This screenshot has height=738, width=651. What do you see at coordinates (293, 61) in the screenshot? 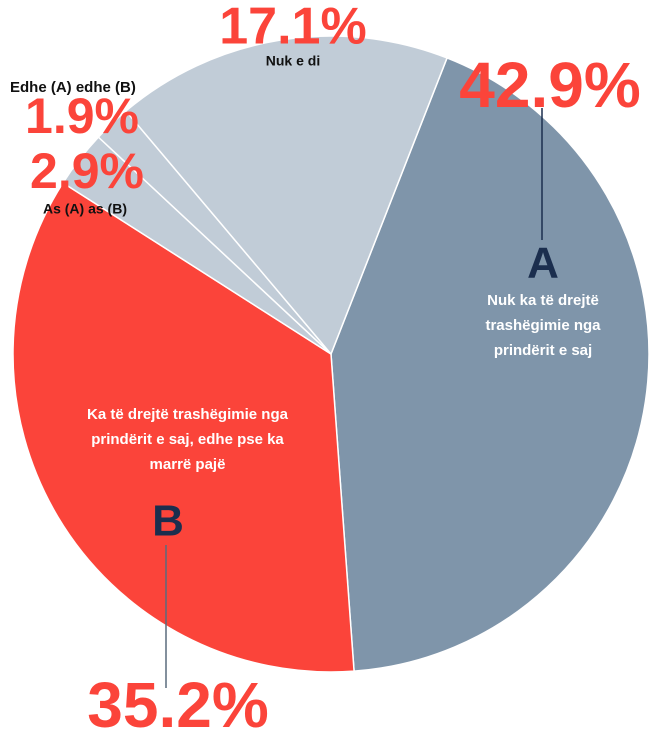
I see `category-label: Nuk e di` at bounding box center [293, 61].